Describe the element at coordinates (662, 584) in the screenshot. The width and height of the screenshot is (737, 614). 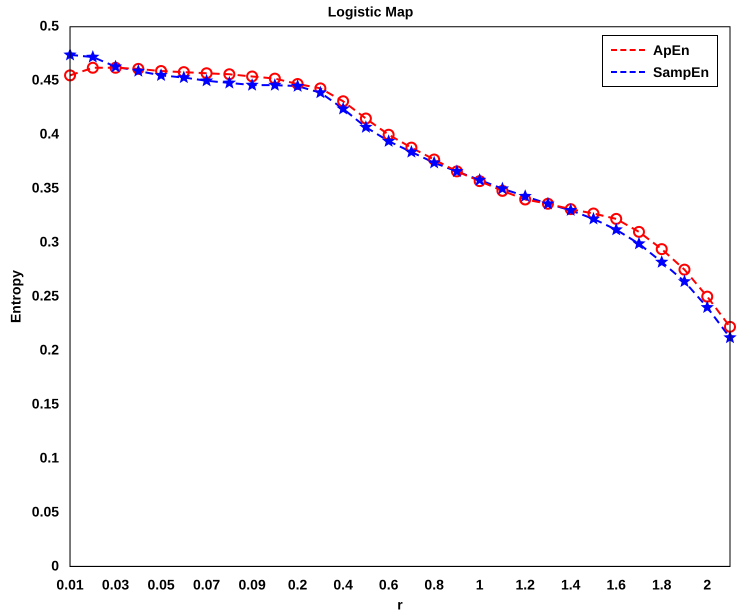
I see `x-tick-label: 1.8` at that location.